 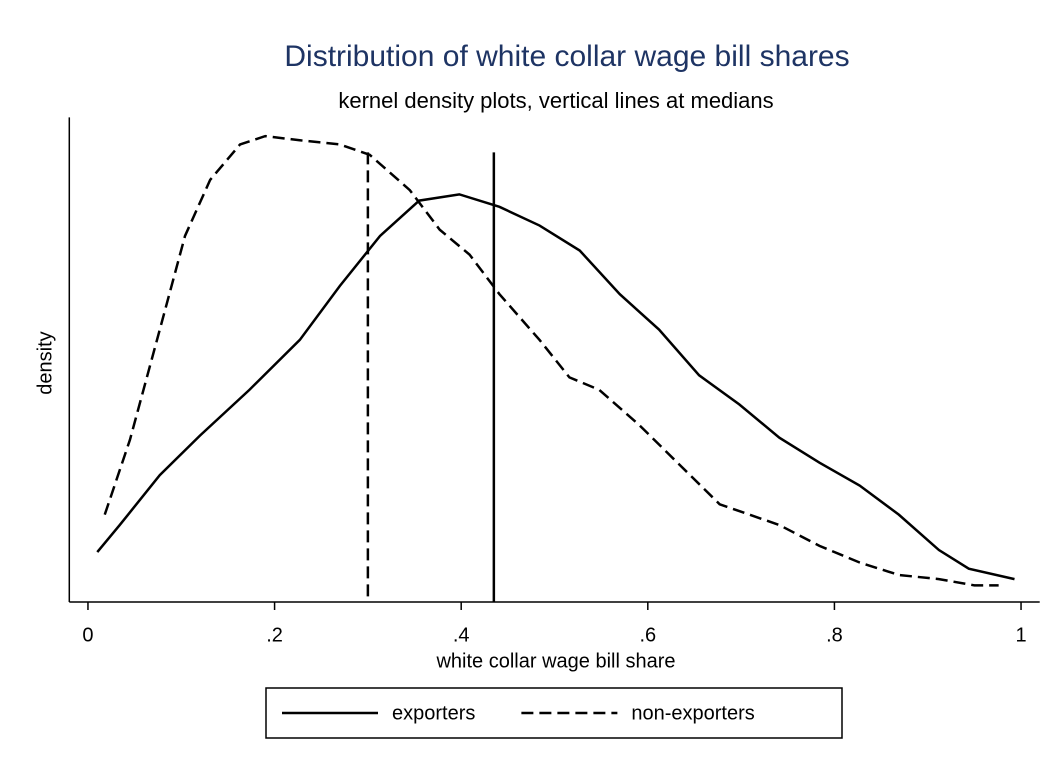 I want to click on x-tick-label: .8, so click(x=834, y=635).